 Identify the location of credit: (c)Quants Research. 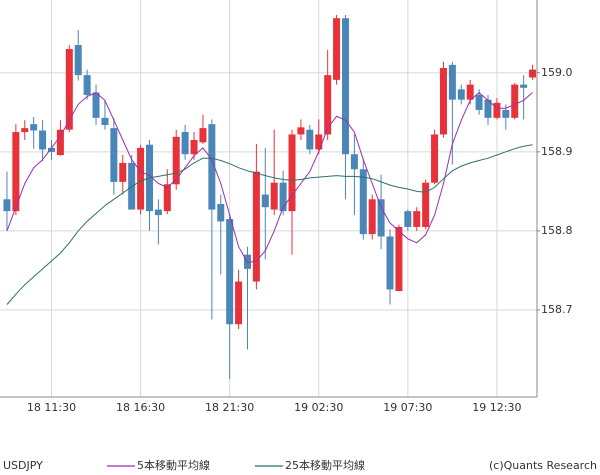
(543, 465).